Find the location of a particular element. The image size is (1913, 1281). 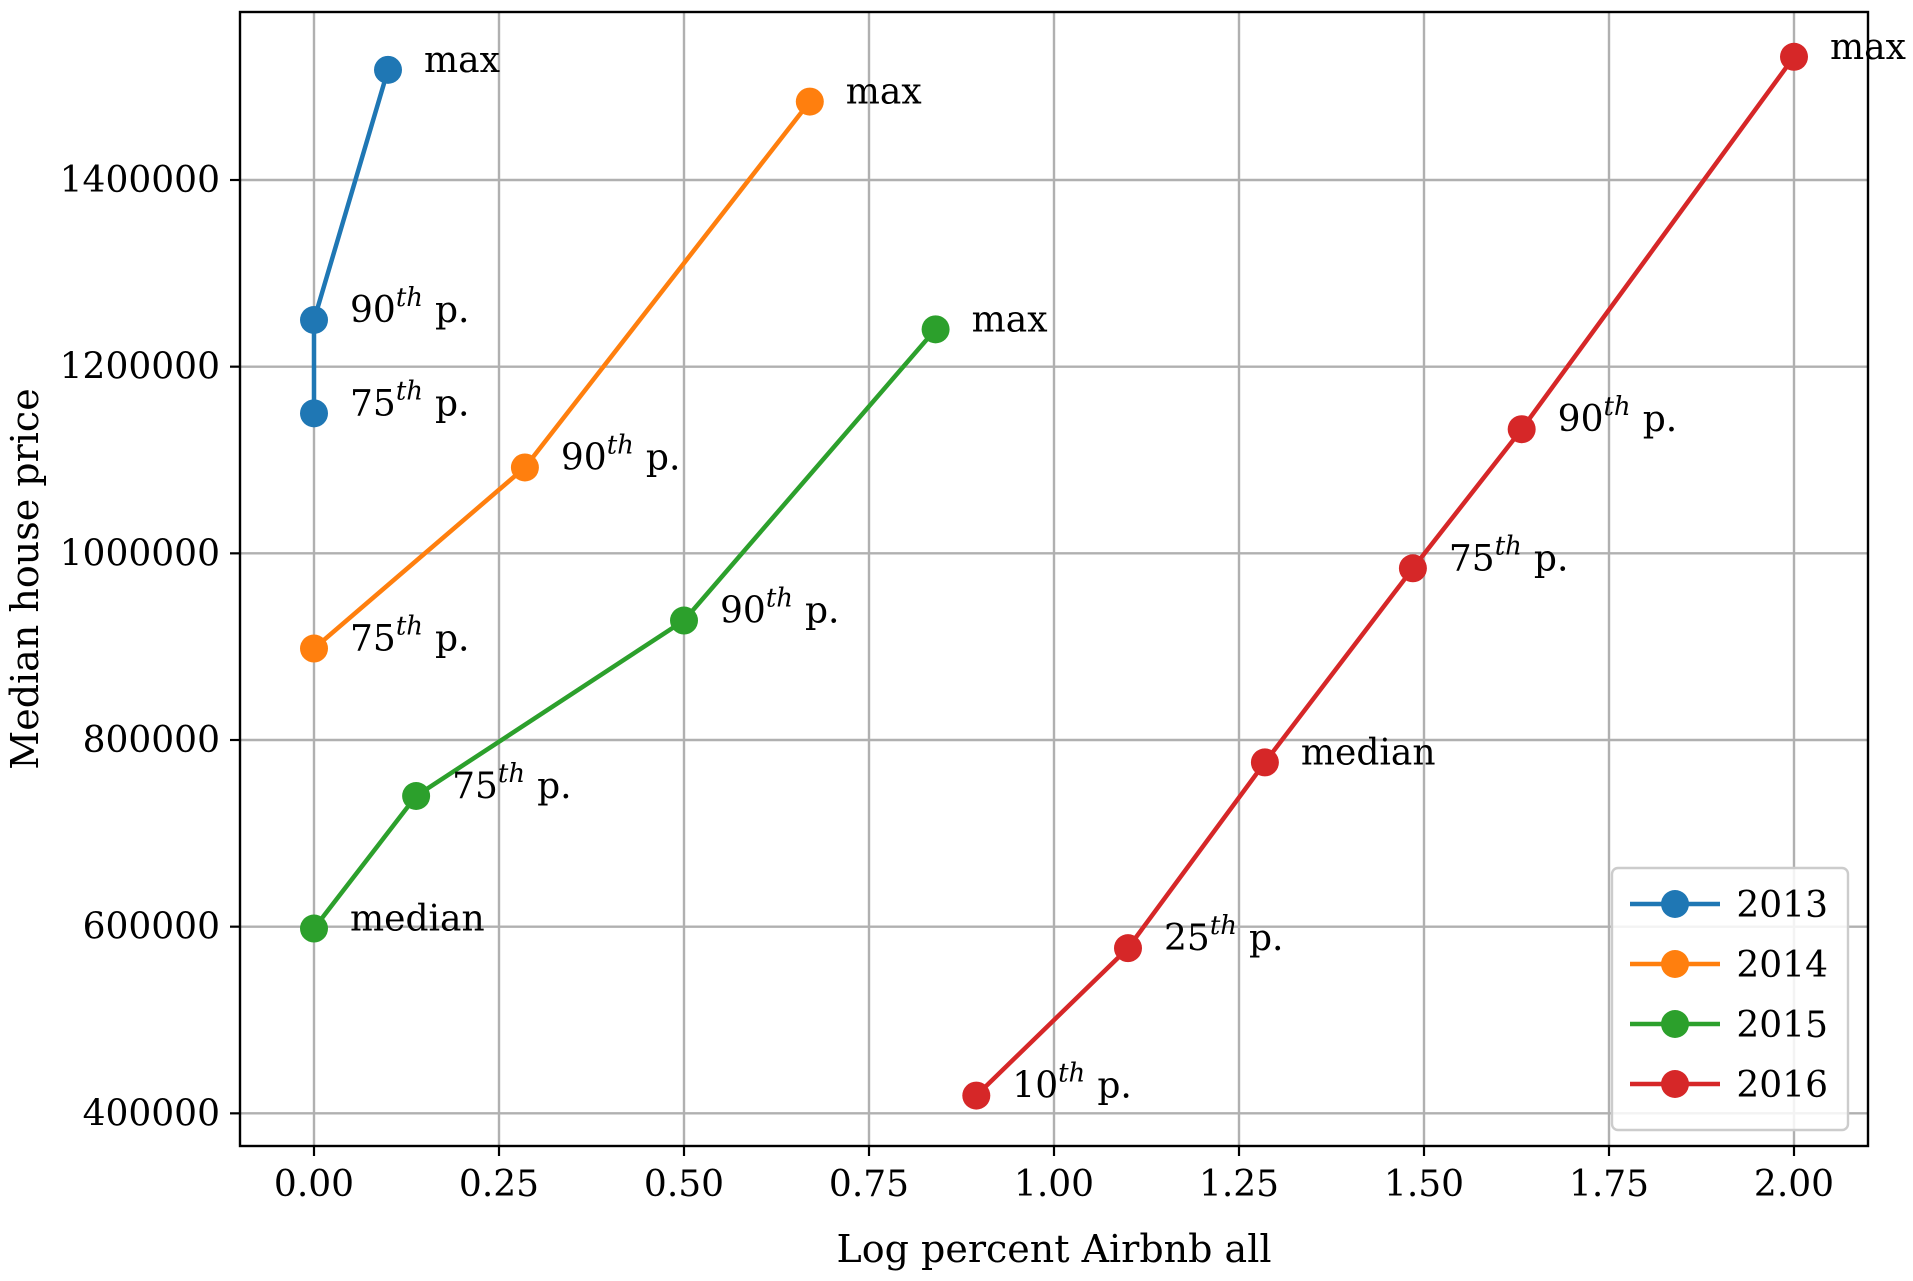

legend: 2013 2014 2015 2016 is located at coordinates (1730, 999).